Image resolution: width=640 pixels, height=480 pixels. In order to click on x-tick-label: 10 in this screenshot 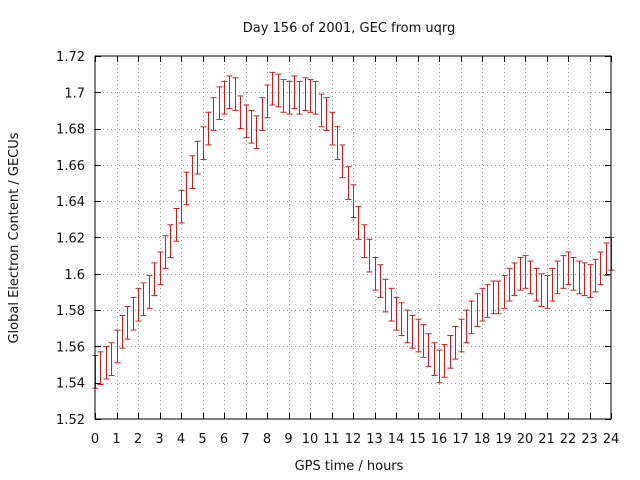, I will do `click(310, 439)`.